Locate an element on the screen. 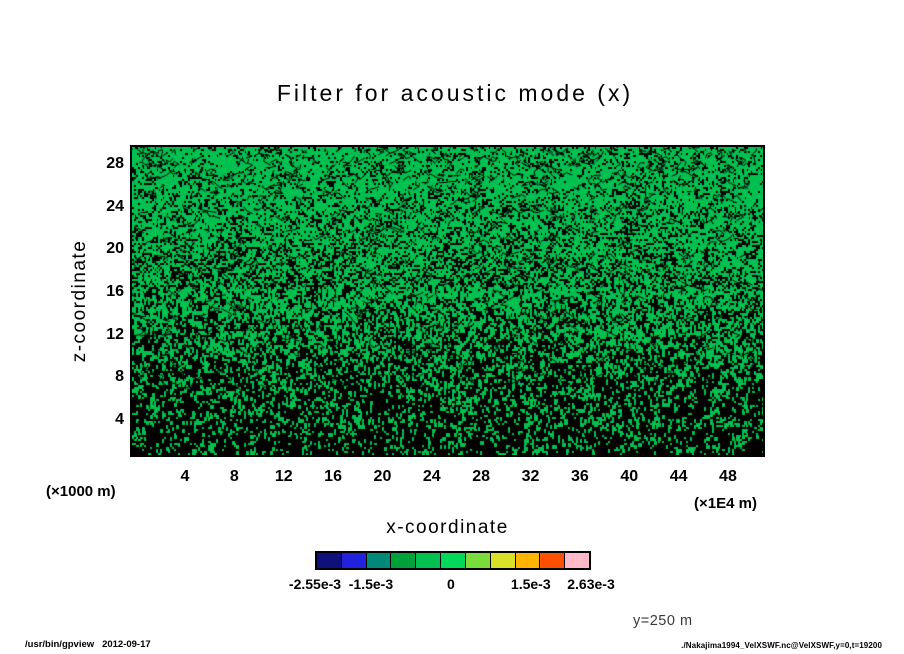 The width and height of the screenshot is (904, 654). y-tick-label: 24 is located at coordinates (115, 206).